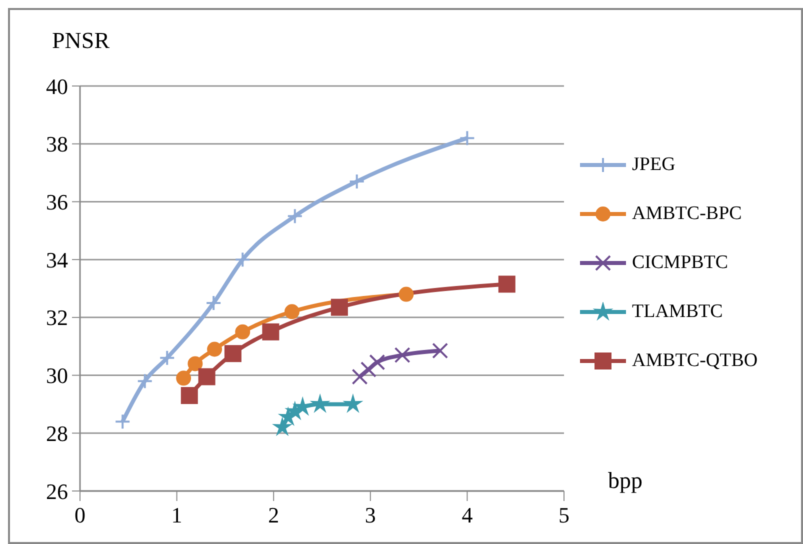 This screenshot has width=803, height=544. Describe the element at coordinates (695, 361) in the screenshot. I see `legend-label: AMBTC-QTBO` at that location.